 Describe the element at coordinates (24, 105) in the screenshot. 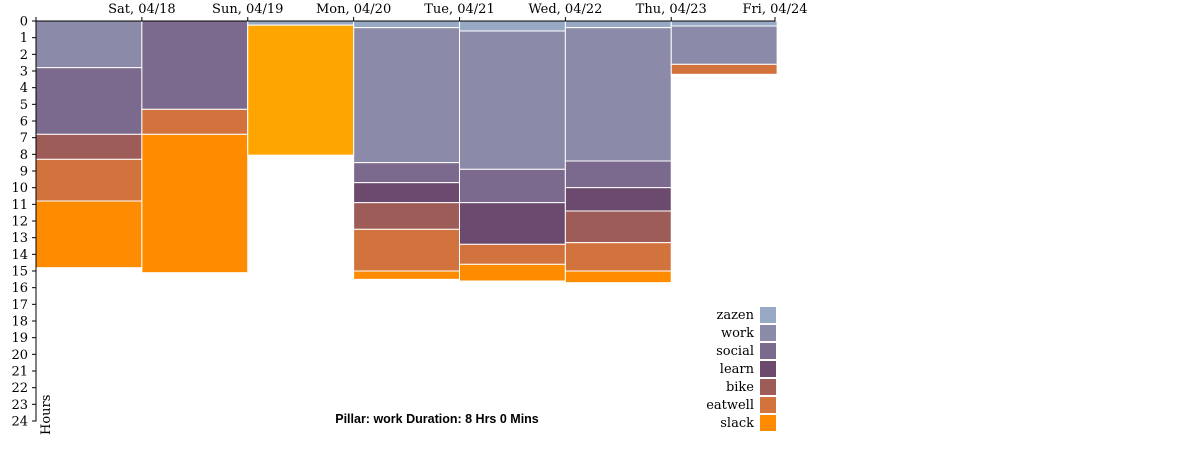

I see `y-tick-label-5: 5` at that location.